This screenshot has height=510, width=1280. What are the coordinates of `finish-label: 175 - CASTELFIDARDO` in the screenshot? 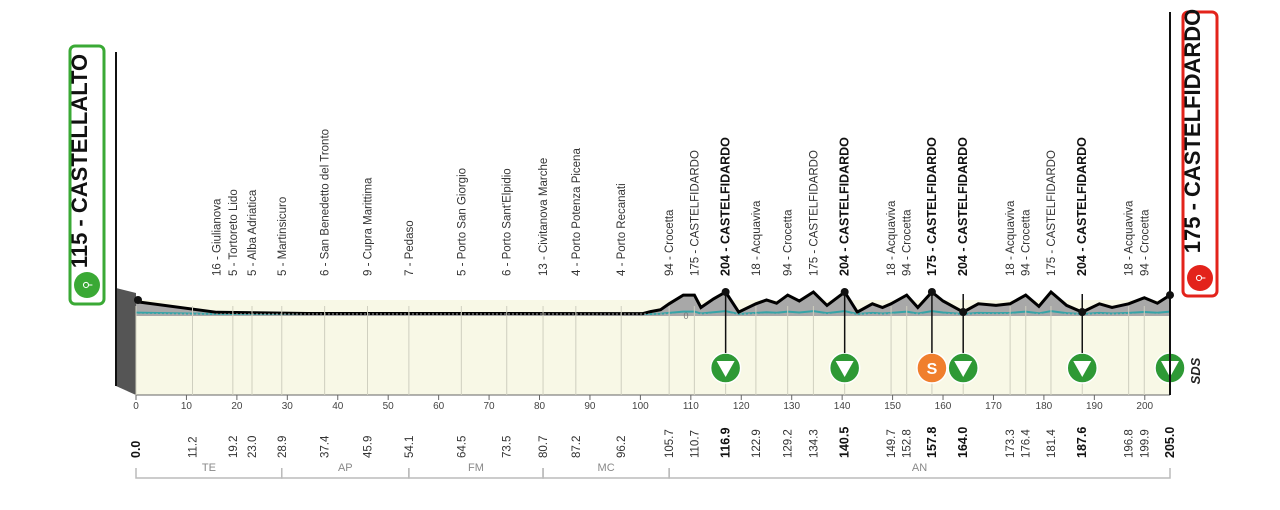 It's located at (1192, 131).